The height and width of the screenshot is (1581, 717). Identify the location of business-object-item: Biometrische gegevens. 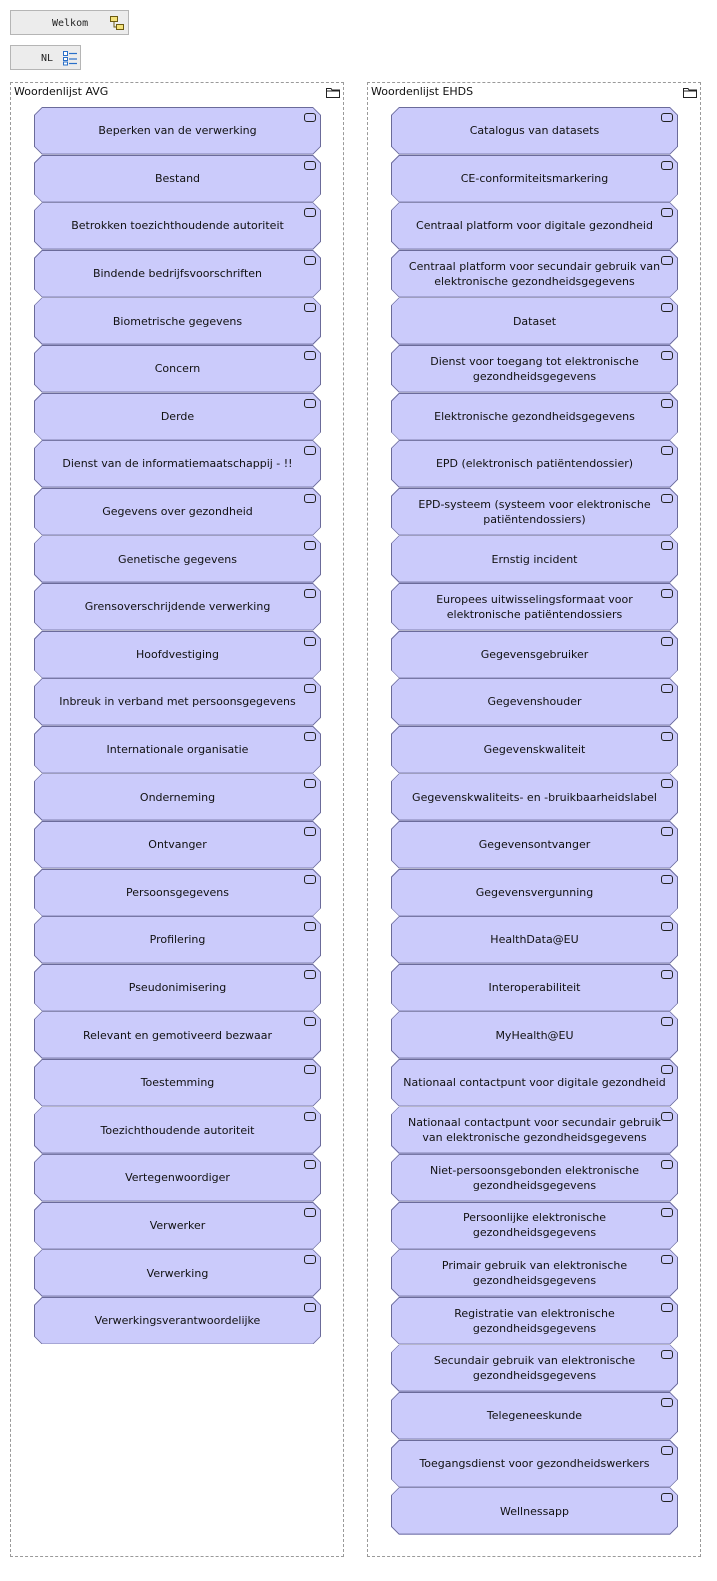
(177, 321).